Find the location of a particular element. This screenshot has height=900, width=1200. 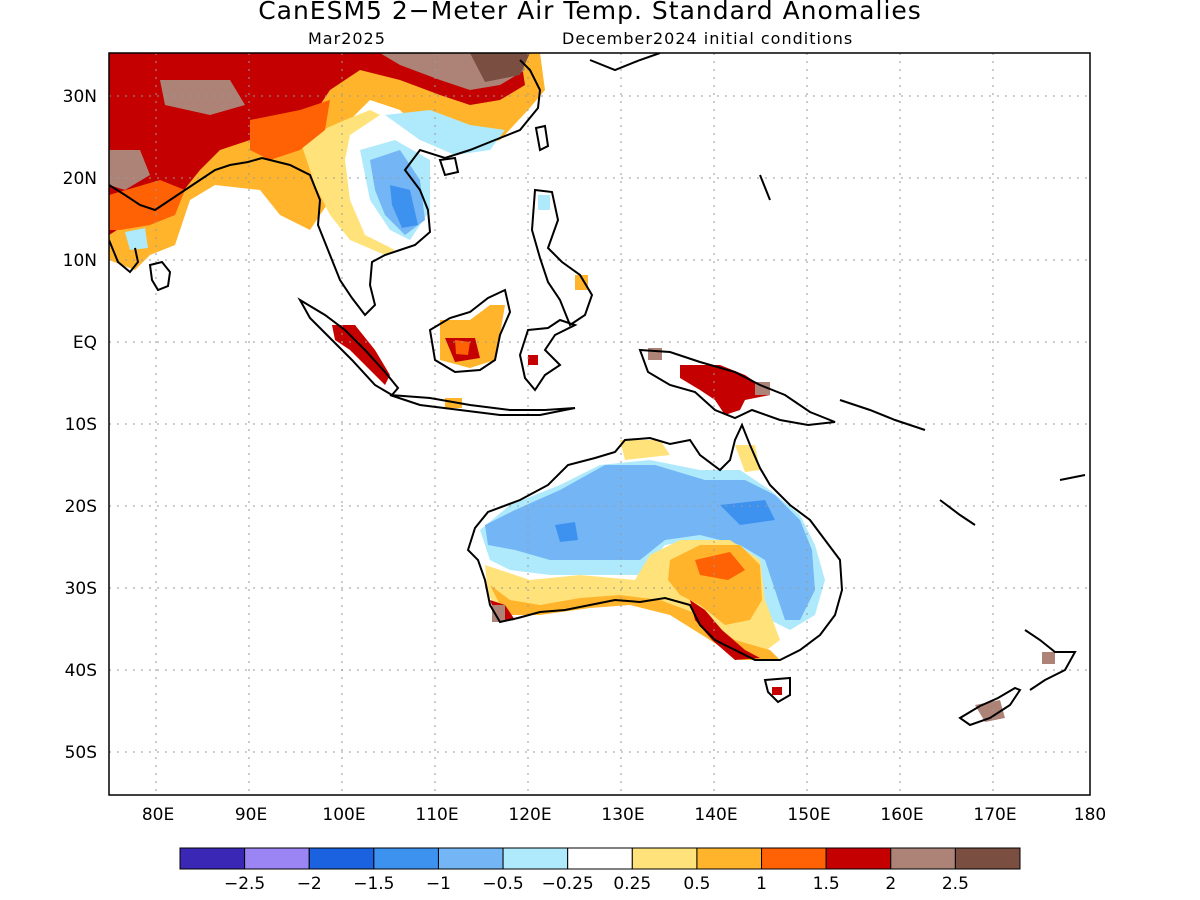

anomaly-tasmania is located at coordinates (777, 691).